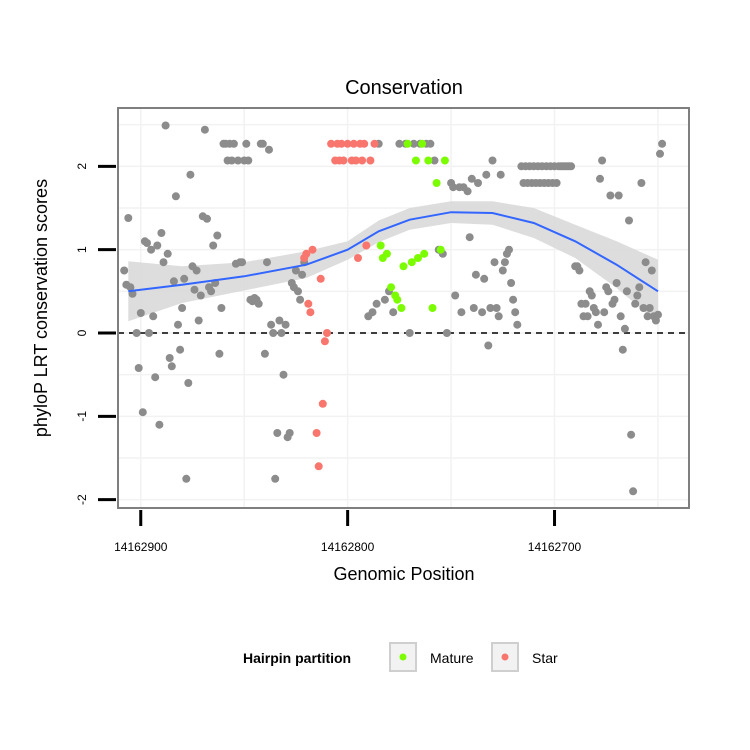  I want to click on x-tick-label: 14162900, so click(141, 547).